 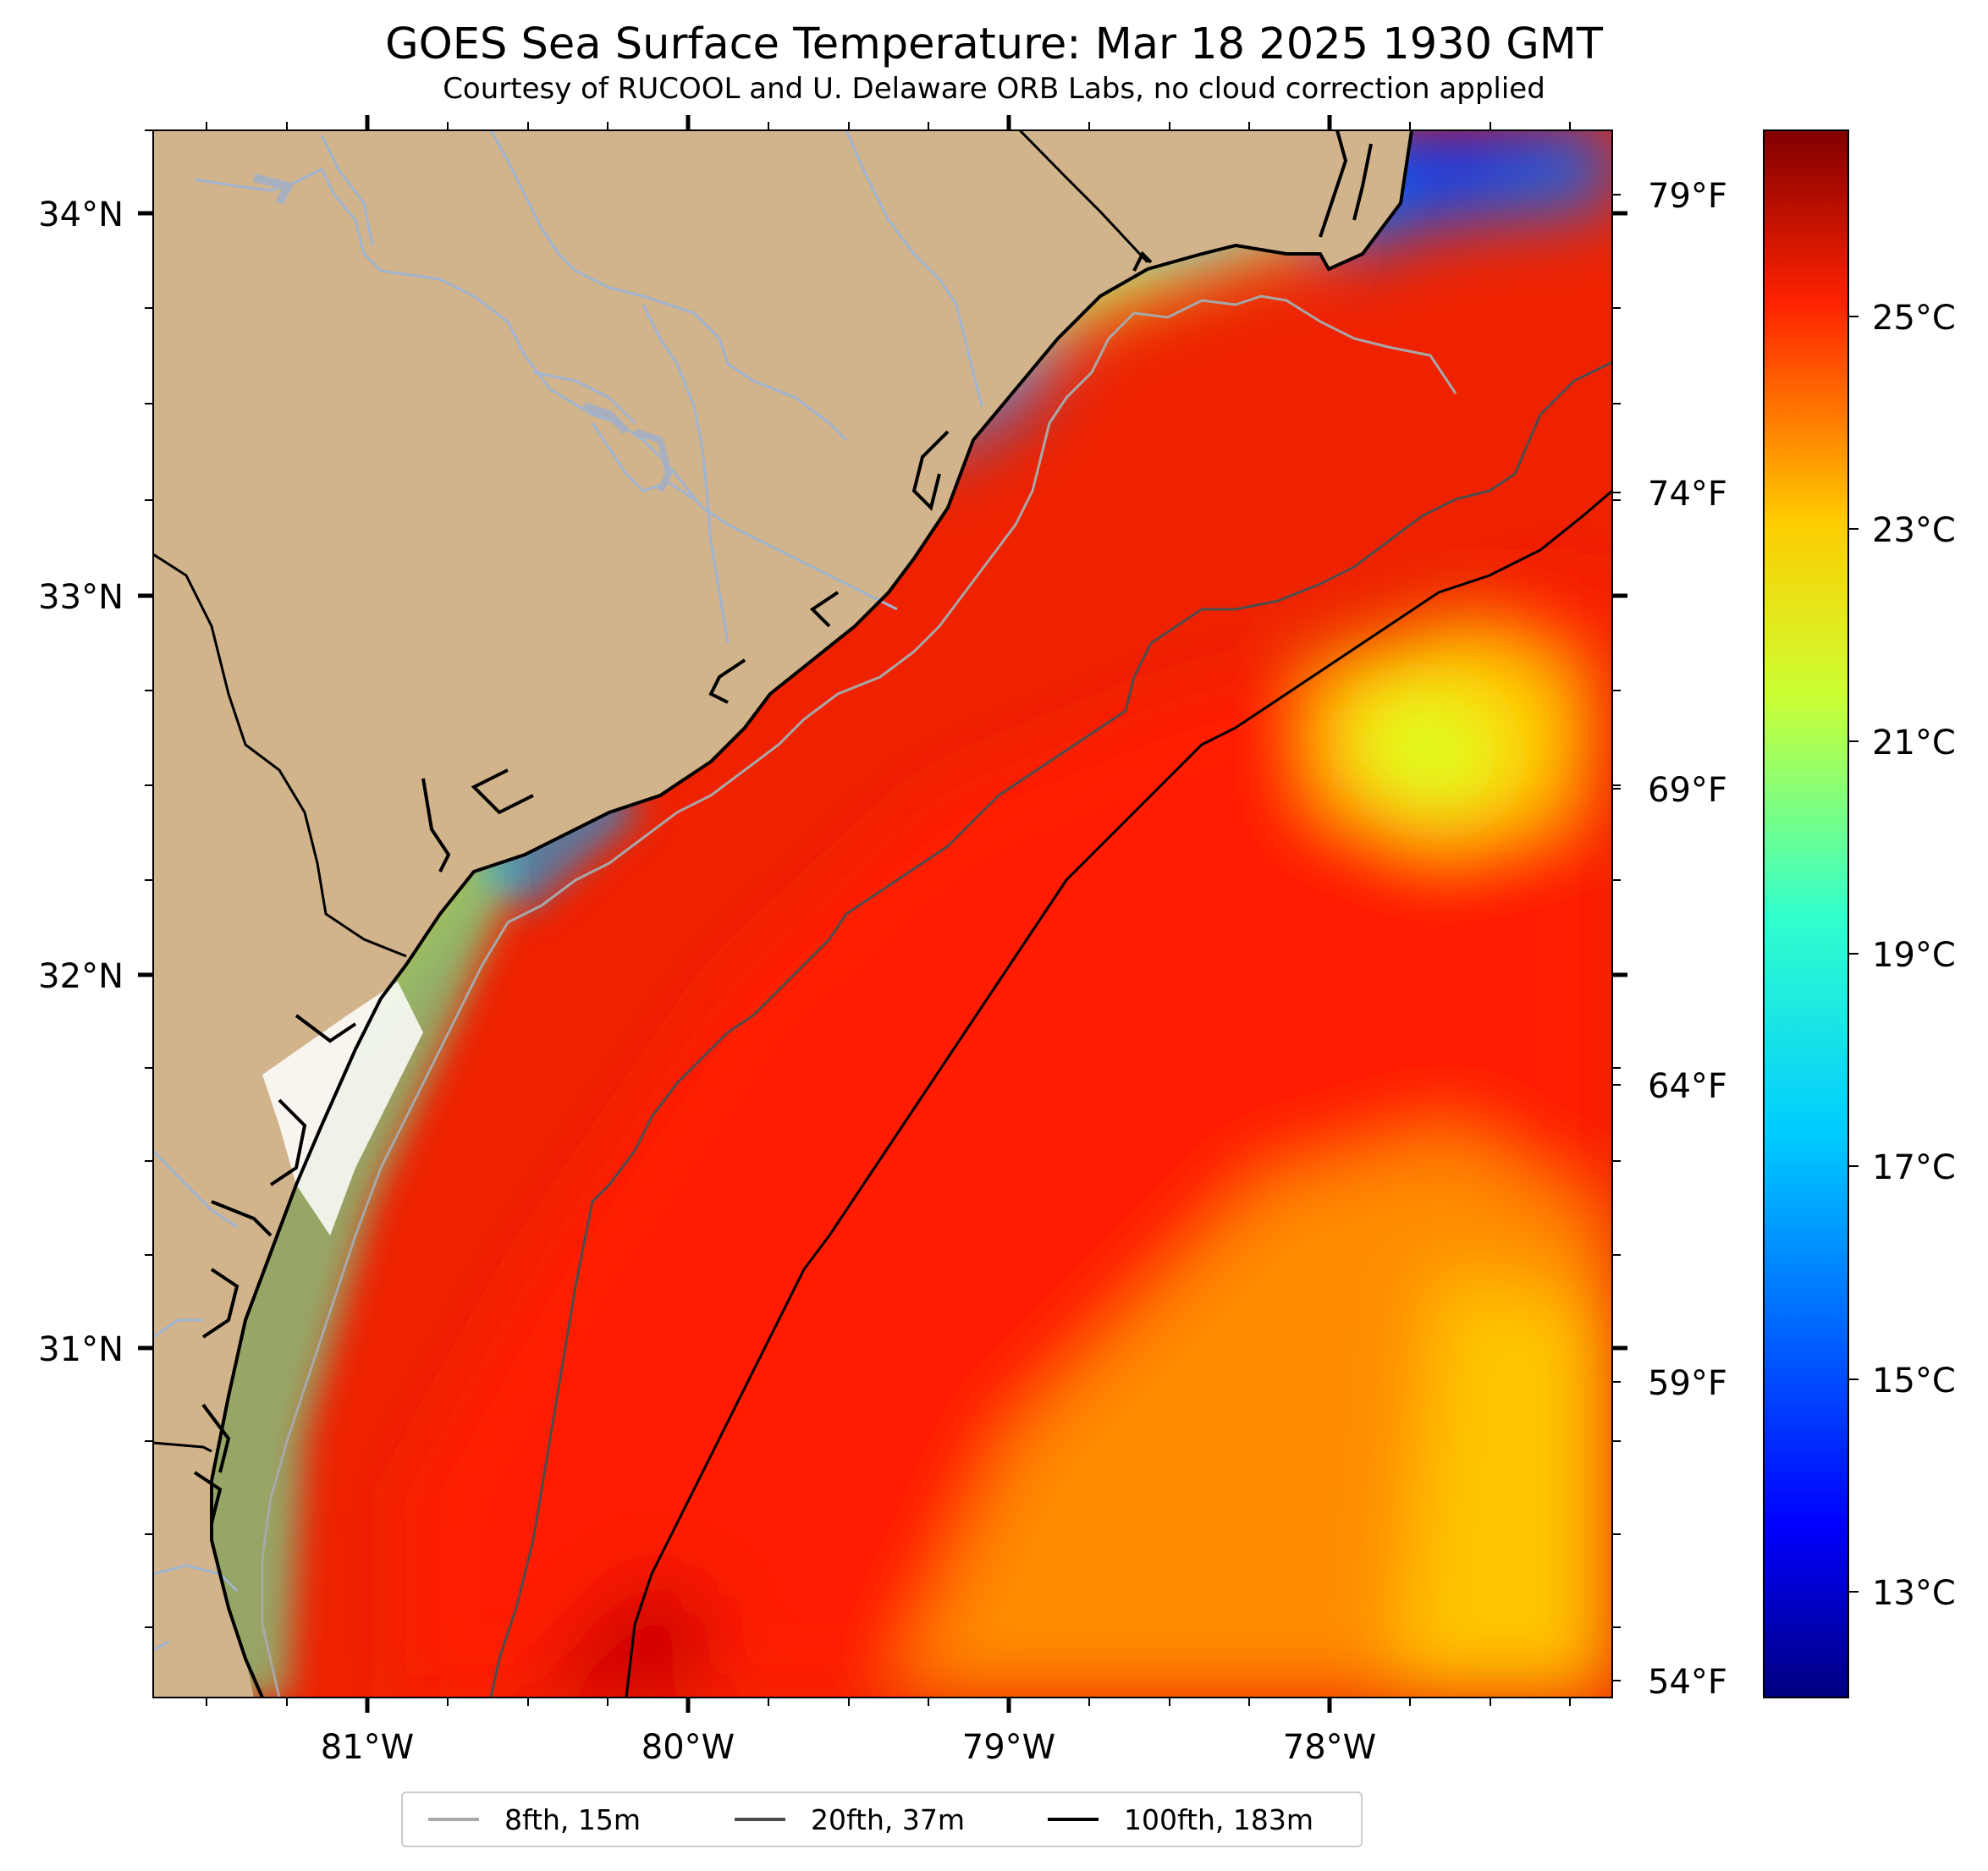 I want to click on legend-item-8fth: 8fth, 15m, so click(x=534, y=1820).